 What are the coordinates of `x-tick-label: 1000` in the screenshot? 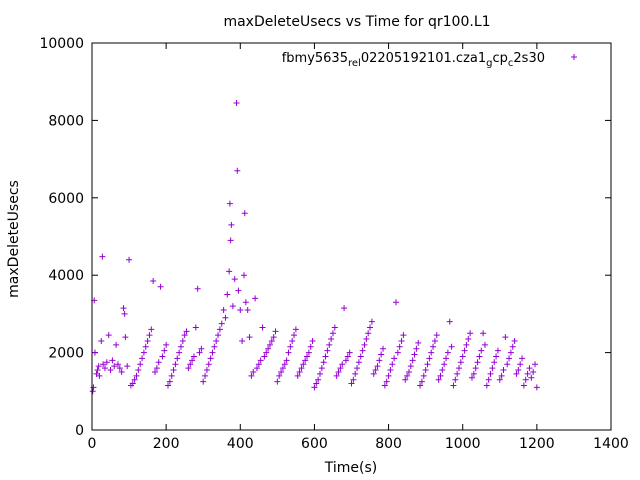 It's located at (463, 444).